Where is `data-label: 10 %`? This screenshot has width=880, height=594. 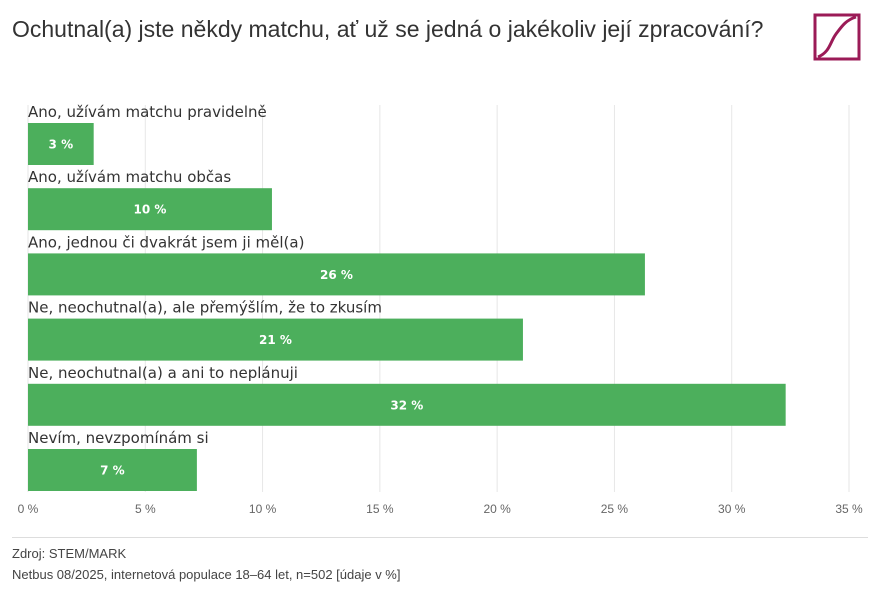
data-label: 10 % is located at coordinates (150, 210).